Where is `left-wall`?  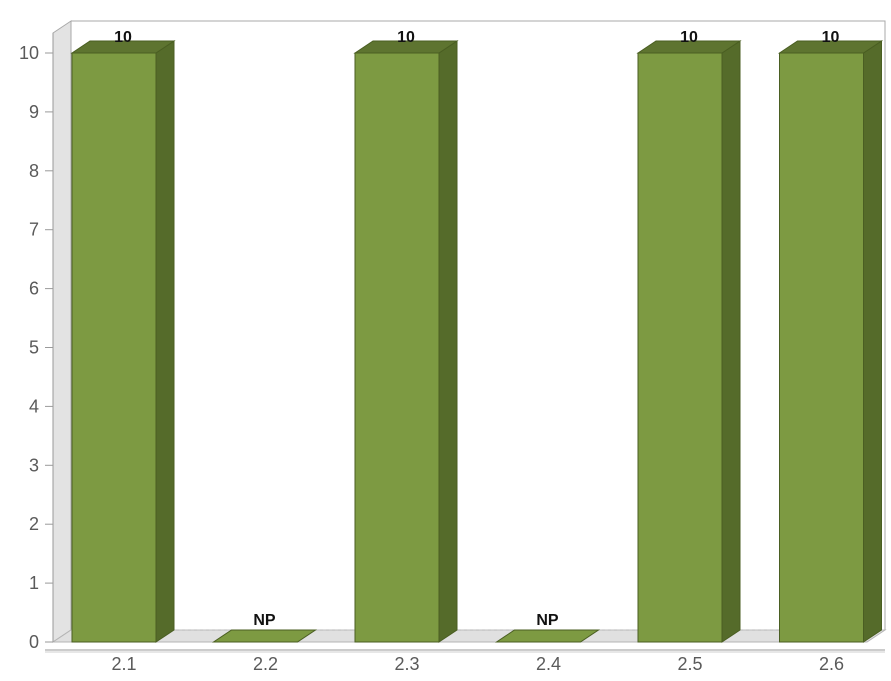 left-wall is located at coordinates (62, 331).